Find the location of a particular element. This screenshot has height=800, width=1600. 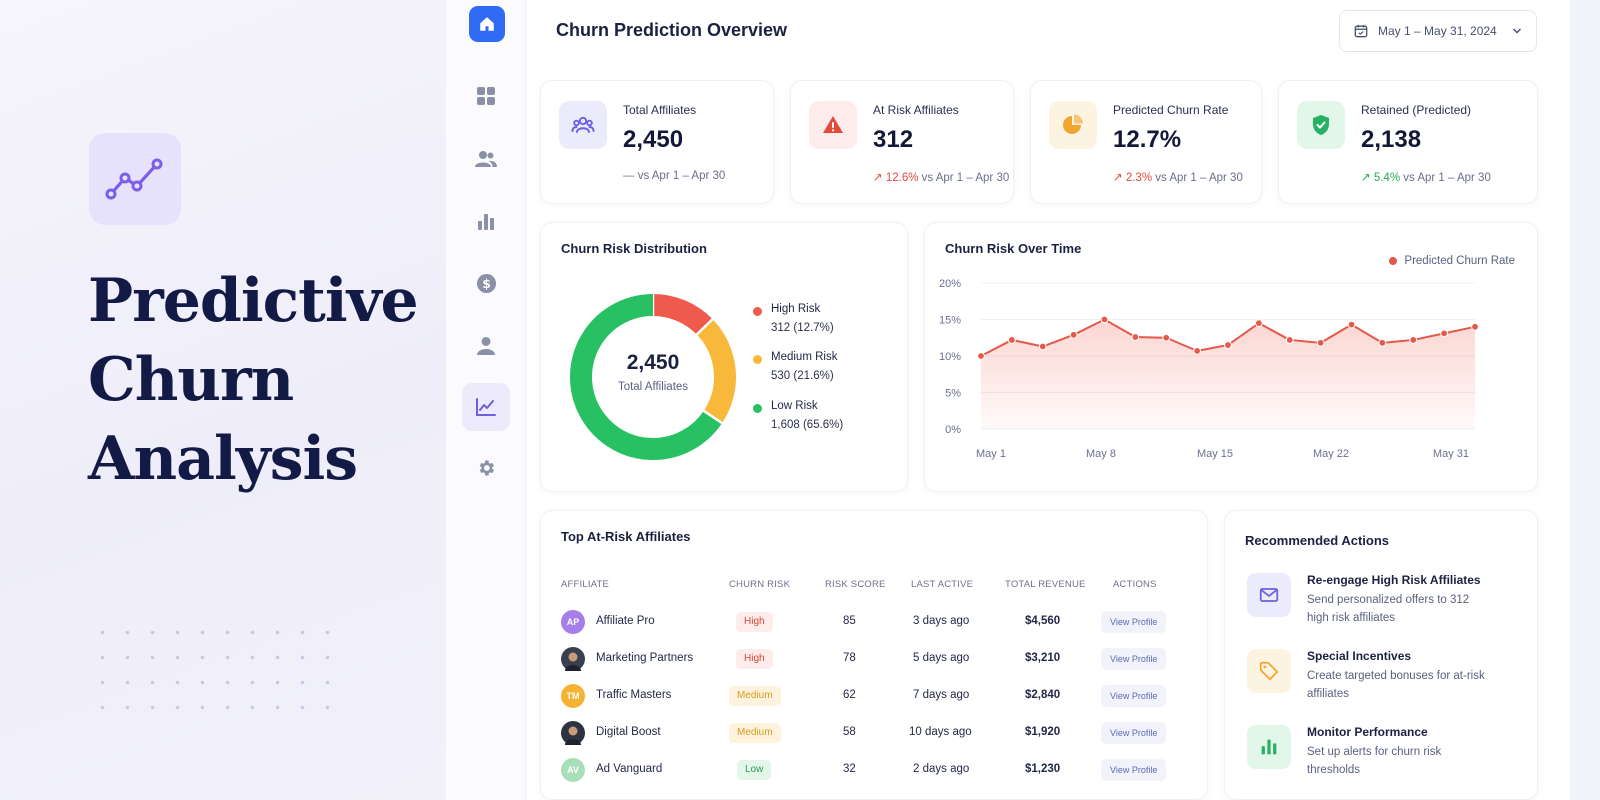

total-revenue: $1,230 is located at coordinates (1043, 769).